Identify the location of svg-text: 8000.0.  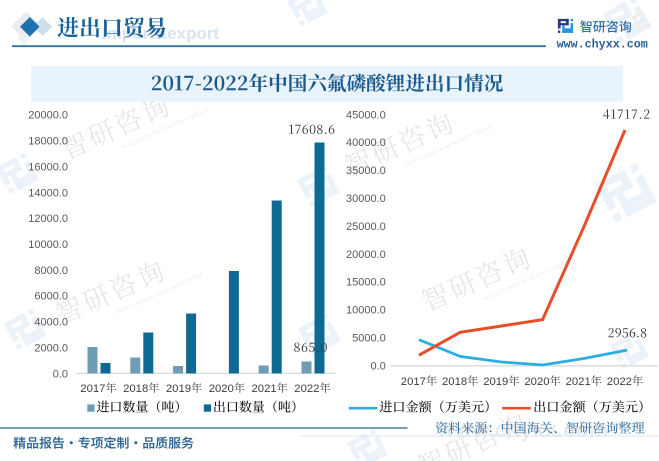
(51, 271).